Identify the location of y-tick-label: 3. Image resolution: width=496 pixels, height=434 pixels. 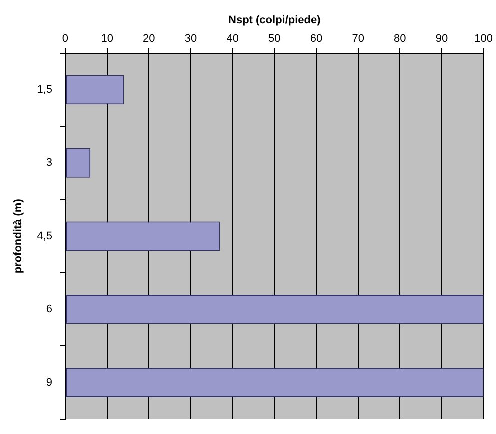
(49, 163).